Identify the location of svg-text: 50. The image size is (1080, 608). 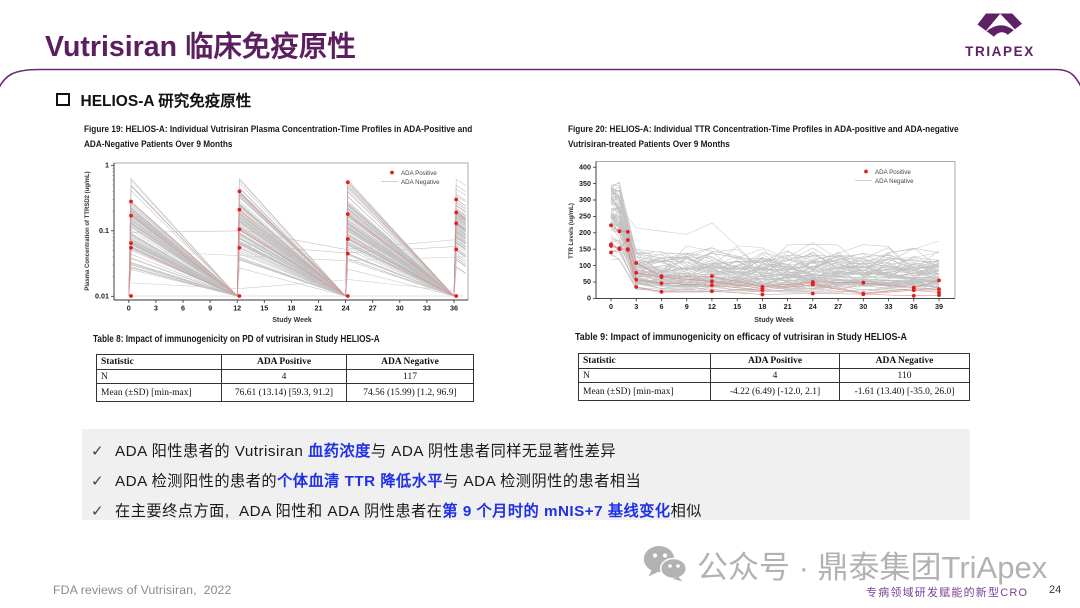
(587, 281).